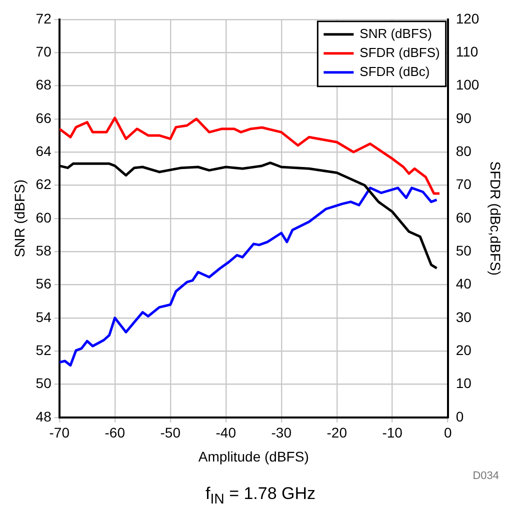 The width and height of the screenshot is (521, 518). What do you see at coordinates (460, 416) in the screenshot?
I see `y2-tick-label: 0` at bounding box center [460, 416].